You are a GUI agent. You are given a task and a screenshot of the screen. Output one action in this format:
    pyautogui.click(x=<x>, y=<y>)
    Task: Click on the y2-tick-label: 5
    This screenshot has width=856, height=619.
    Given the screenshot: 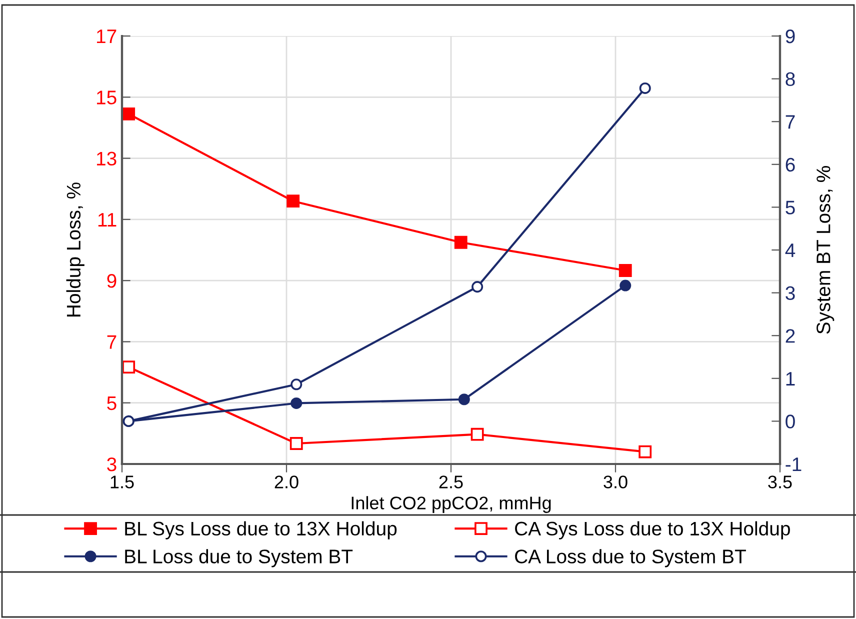 What is the action you would take?
    pyautogui.click(x=790, y=207)
    